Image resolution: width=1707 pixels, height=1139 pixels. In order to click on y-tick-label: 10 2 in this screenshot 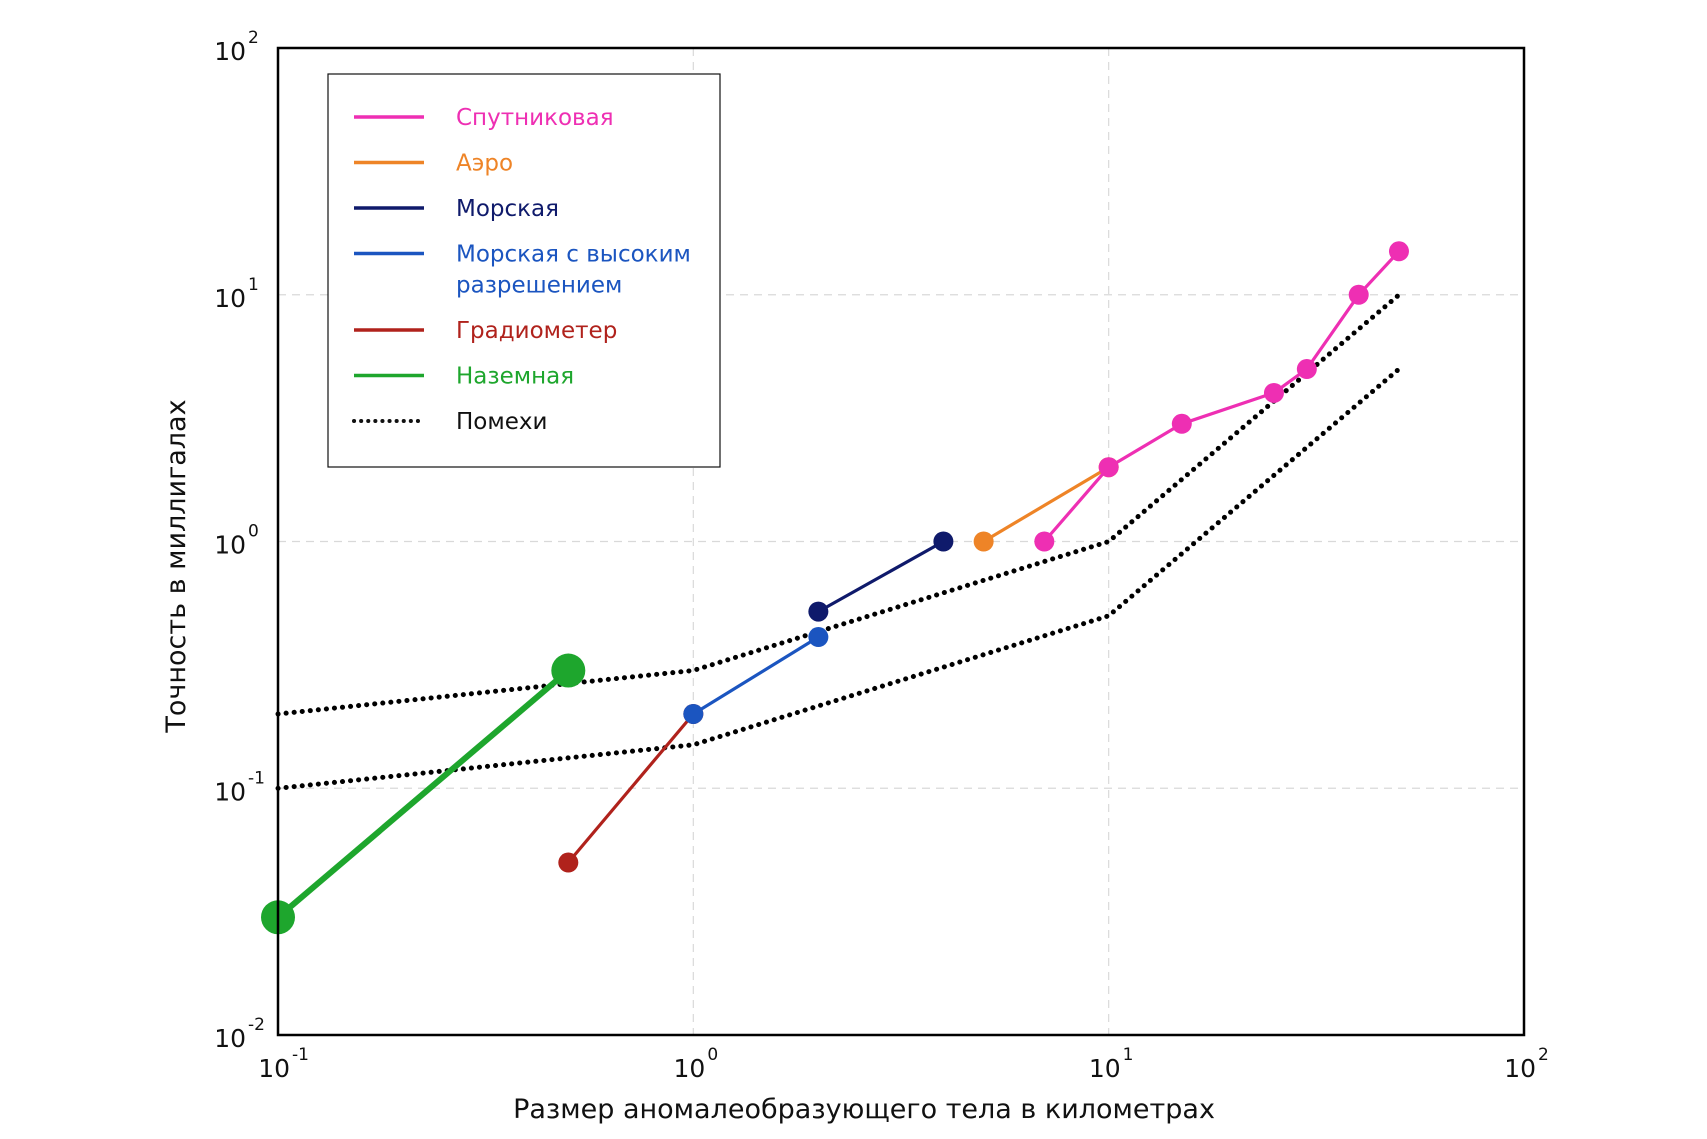, I will do `click(236, 47)`.